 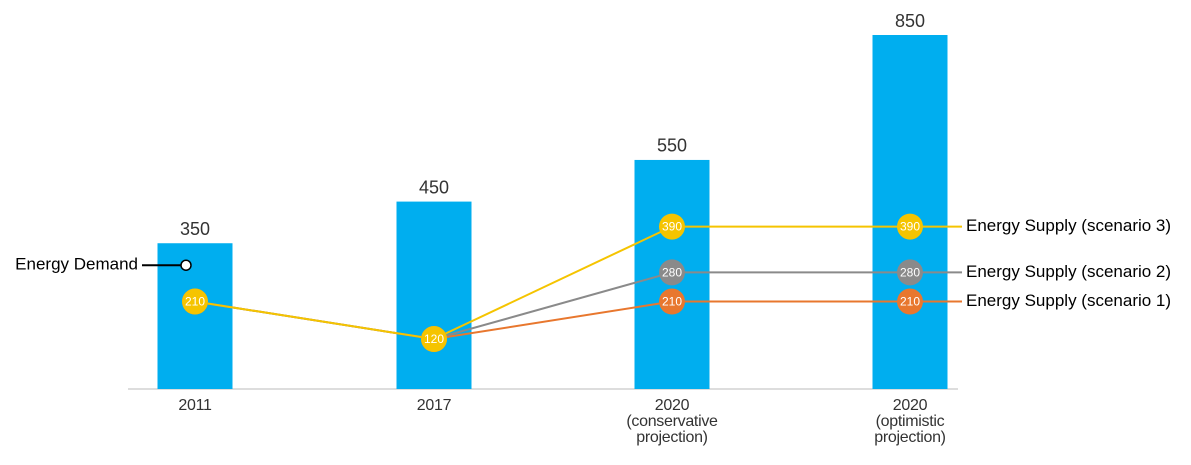 I want to click on legend-label: Energy Supply (scenario 2), so click(x=1068, y=271).